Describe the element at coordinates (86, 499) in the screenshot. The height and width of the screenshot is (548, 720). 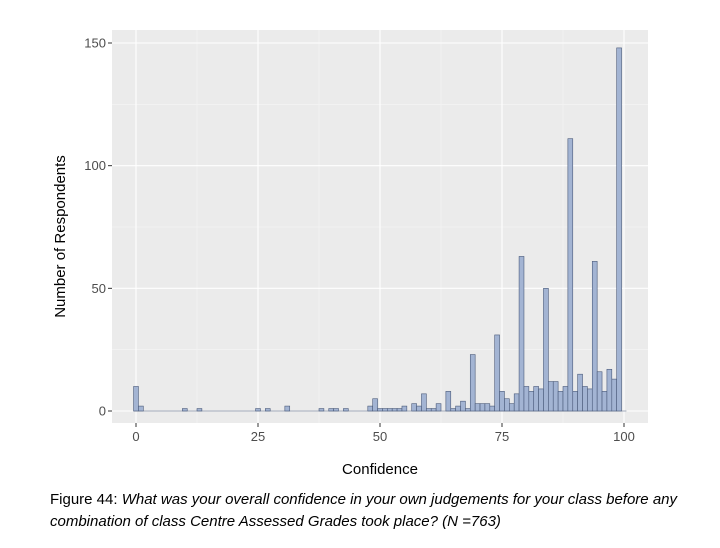
I see `caption-prefix: Figure 44:` at that location.